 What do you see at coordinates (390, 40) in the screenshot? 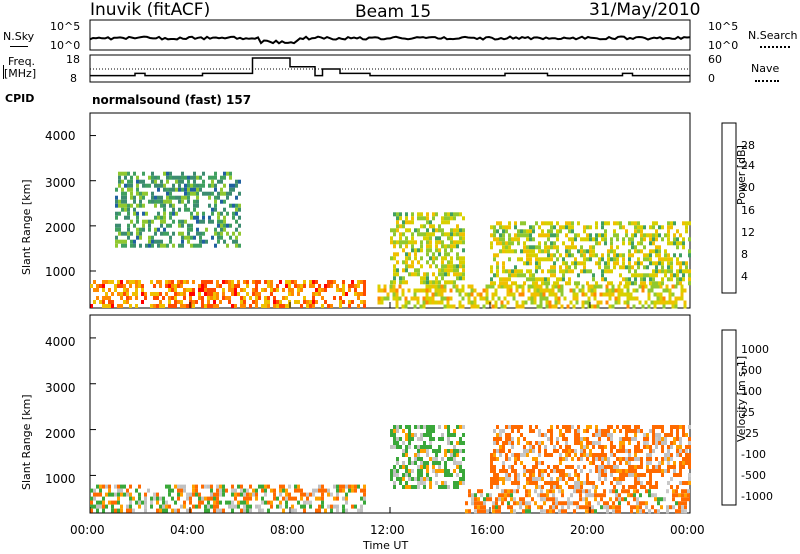
I see `scan-trace` at bounding box center [390, 40].